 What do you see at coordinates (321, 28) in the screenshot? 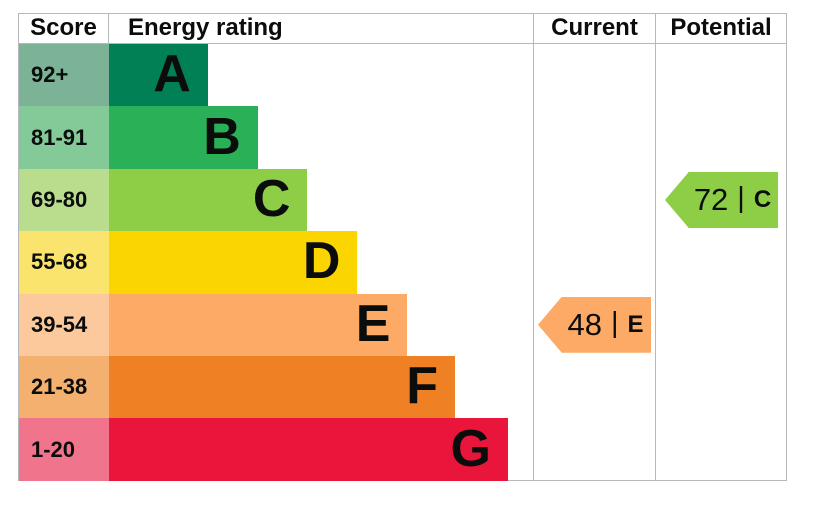
I see `energy-rating-column-header: Energy rating` at bounding box center [321, 28].